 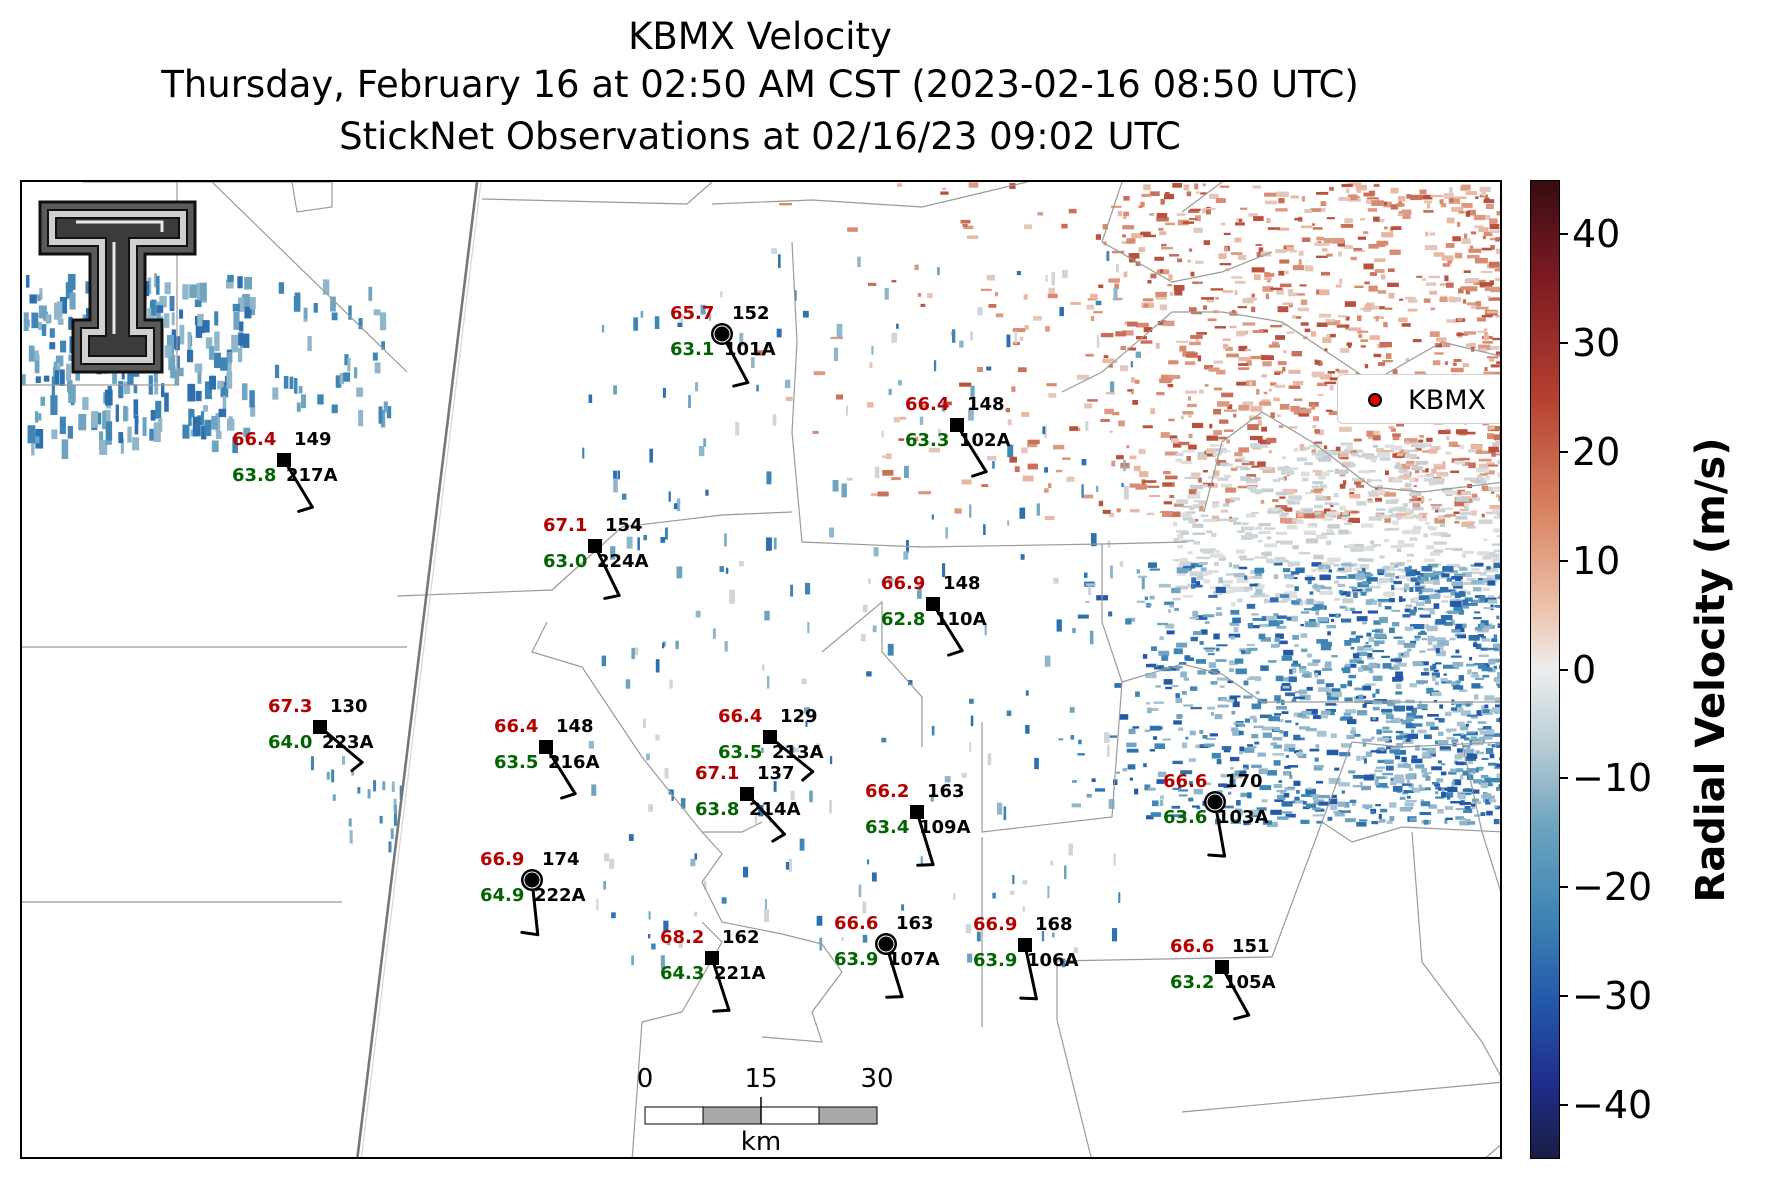 What do you see at coordinates (915, 923) in the screenshot?
I see `station-wind-direction: 163` at bounding box center [915, 923].